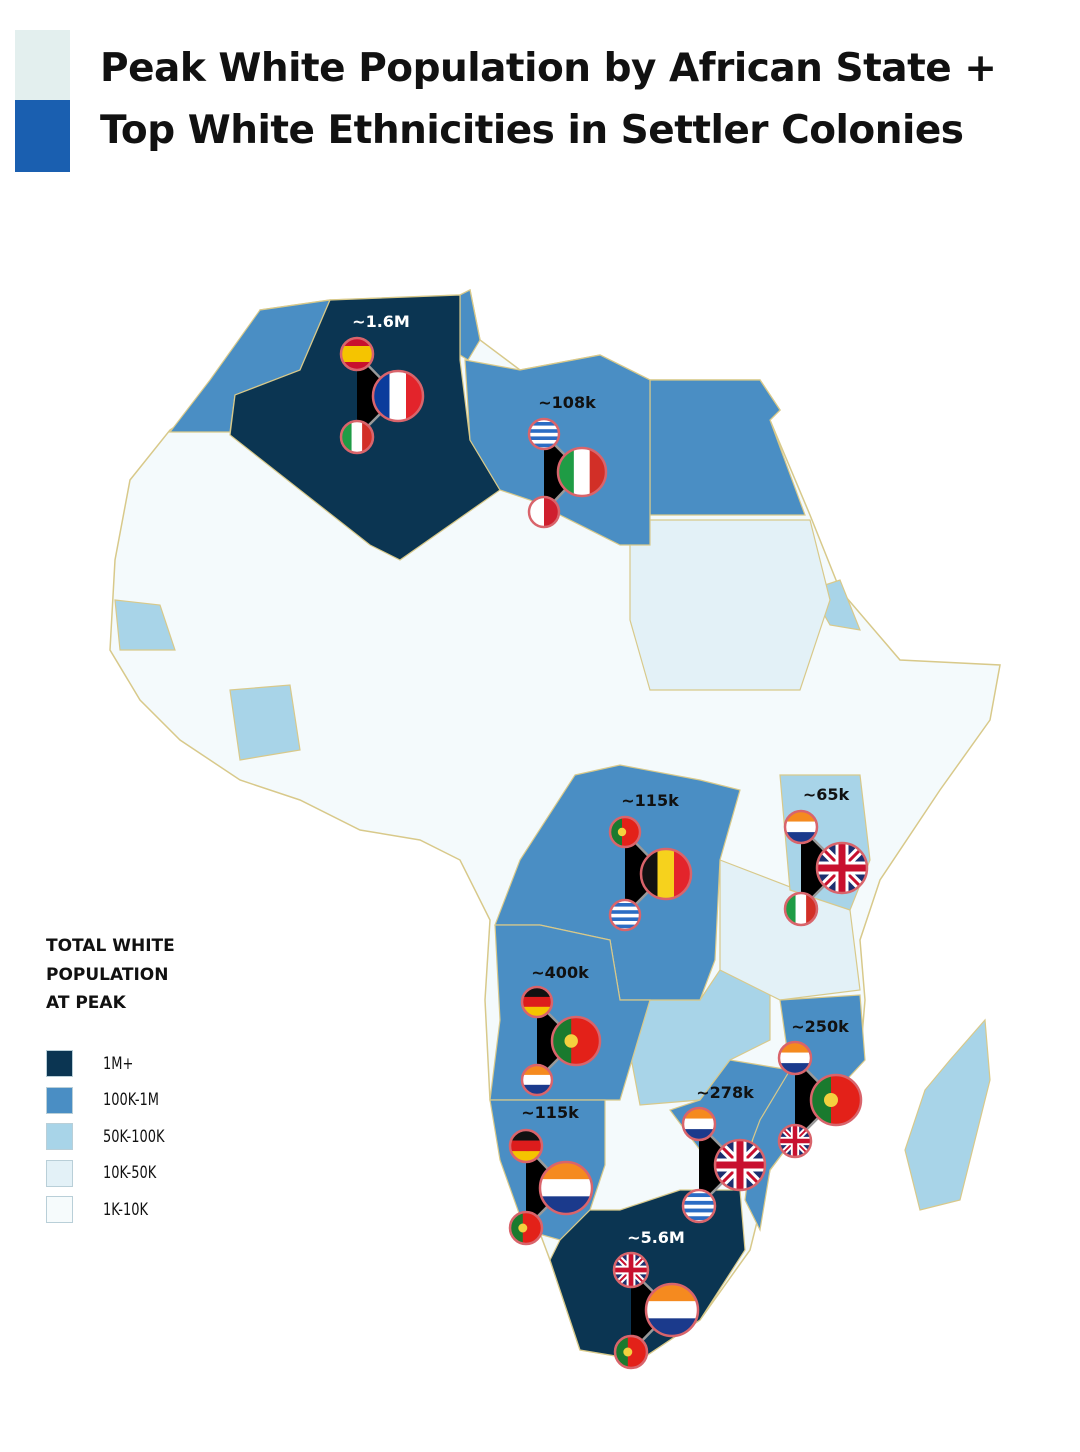 This screenshot has width=1080, height=1452. I want to click on legend-label: 1M+, so click(118, 1063).